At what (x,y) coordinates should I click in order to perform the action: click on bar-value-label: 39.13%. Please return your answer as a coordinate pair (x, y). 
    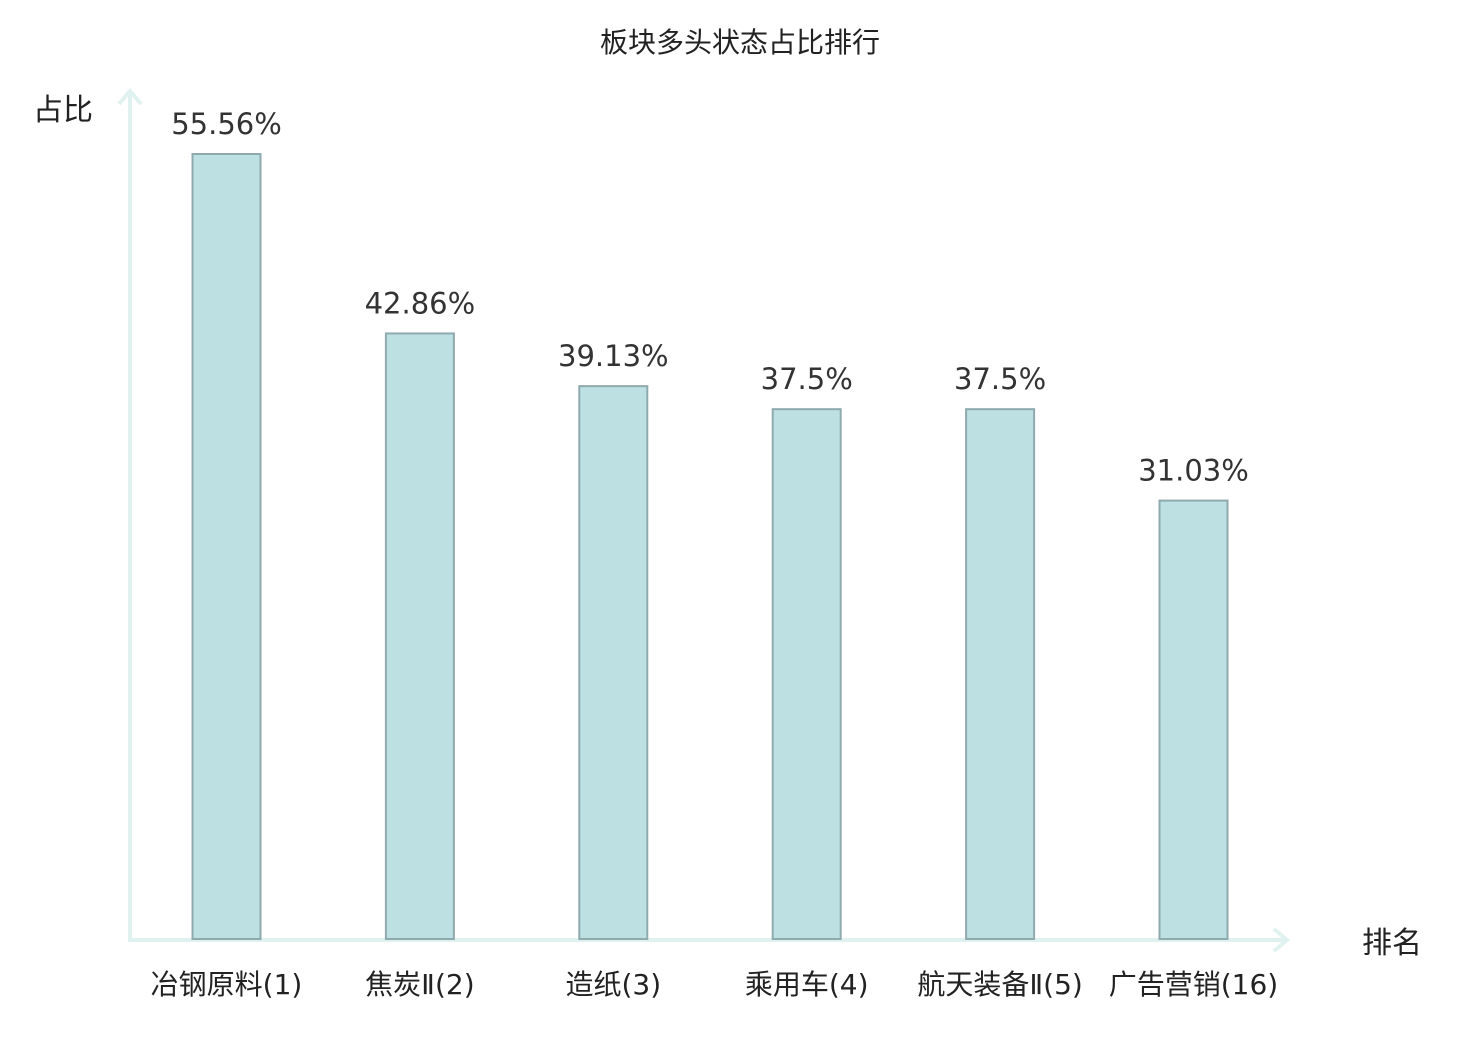
    Looking at the image, I should click on (613, 356).